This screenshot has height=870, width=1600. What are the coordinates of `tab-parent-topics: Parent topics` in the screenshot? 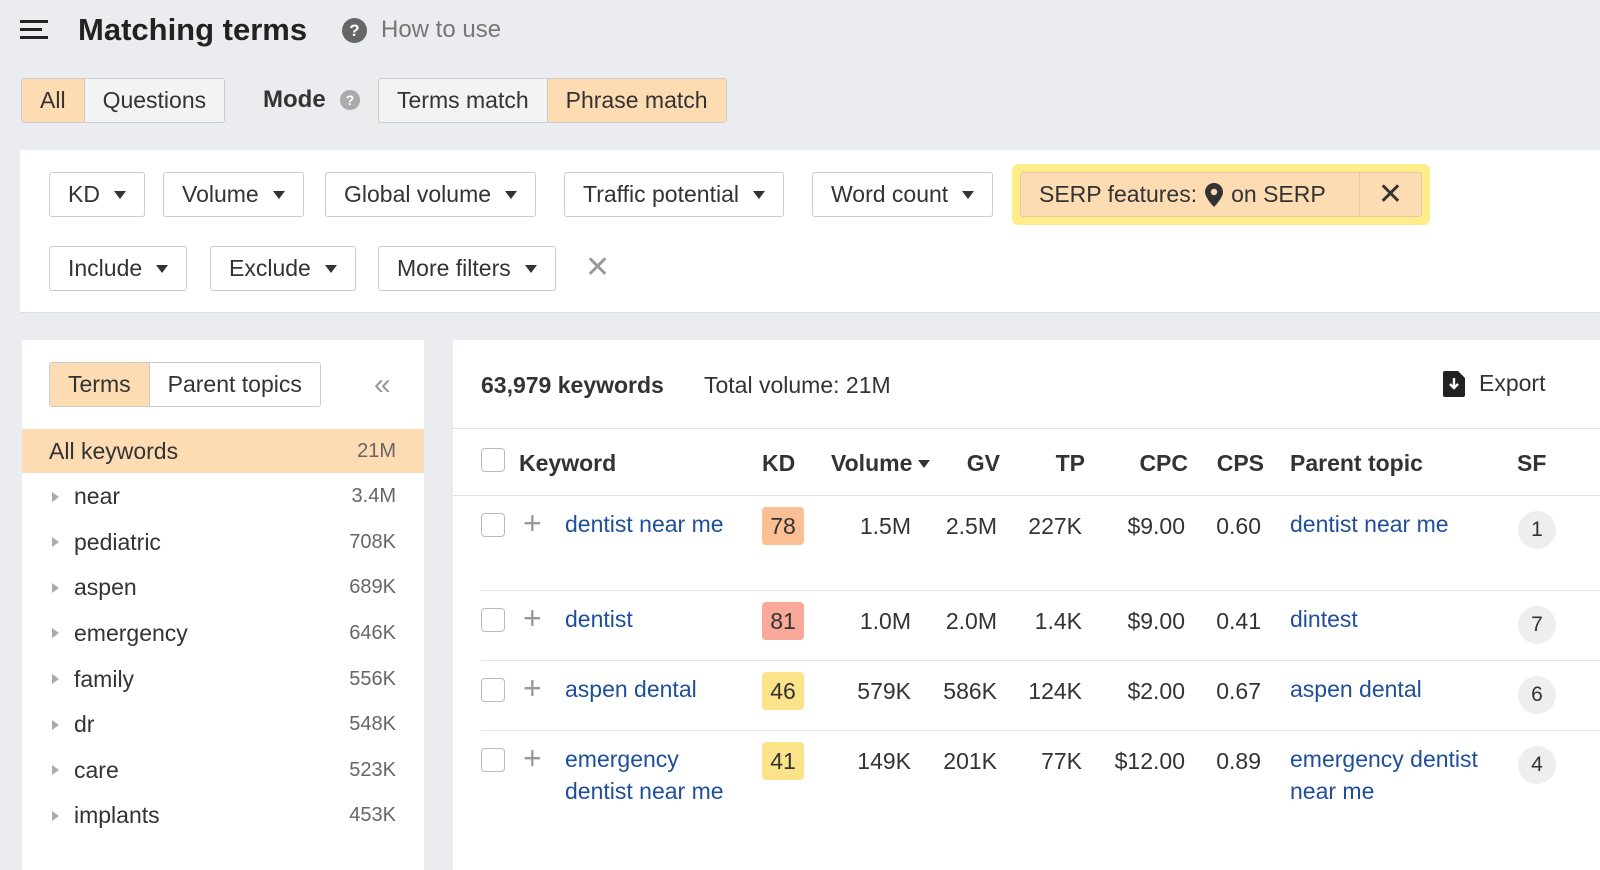 It's located at (234, 384).